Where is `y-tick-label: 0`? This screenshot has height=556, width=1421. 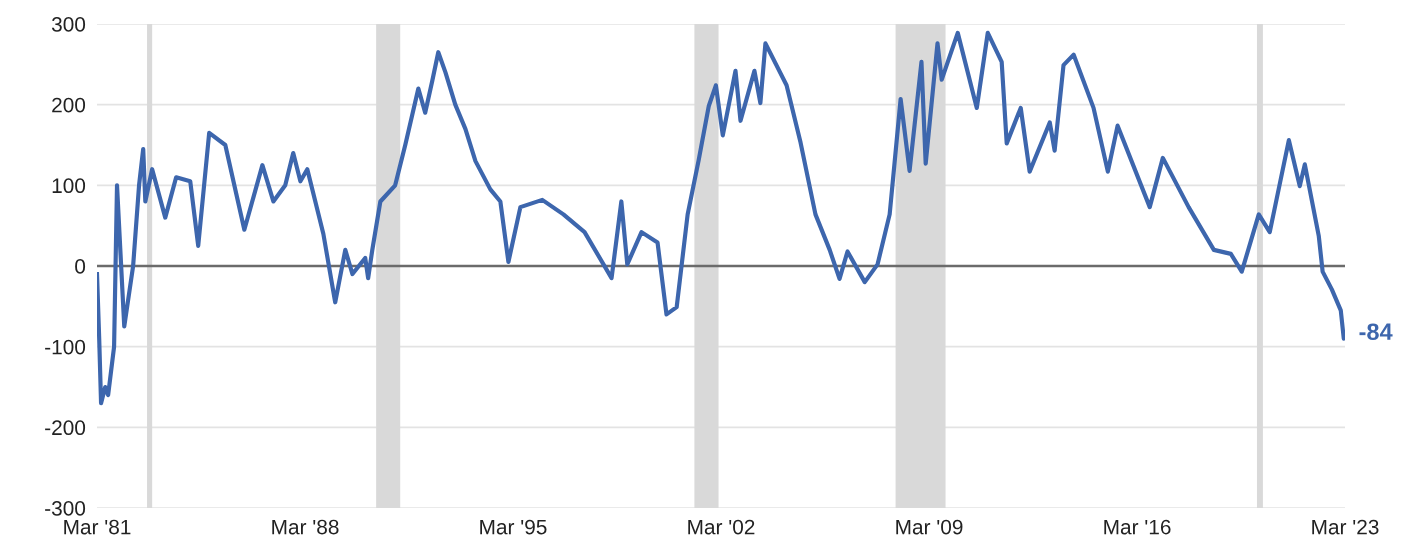 y-tick-label: 0 is located at coordinates (80, 266).